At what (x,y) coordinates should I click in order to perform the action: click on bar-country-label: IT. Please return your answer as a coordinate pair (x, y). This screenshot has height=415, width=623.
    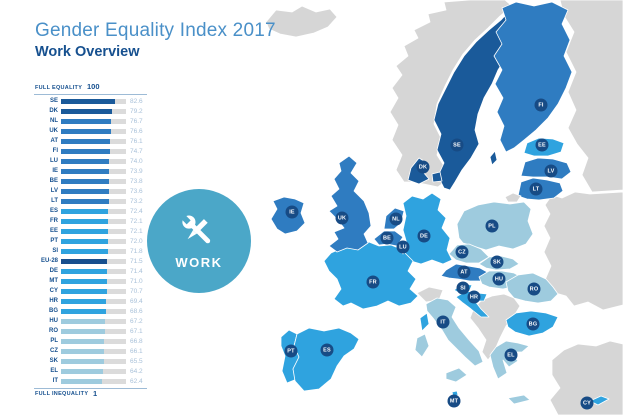
    Looking at the image, I should click on (55, 381).